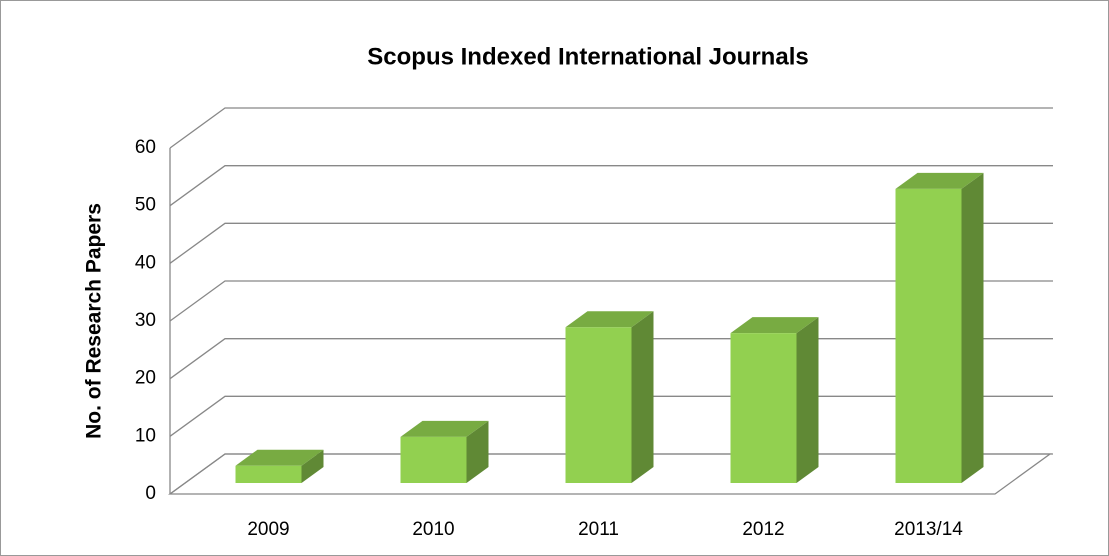 The height and width of the screenshot is (556, 1109). I want to click on y-tick-label: 40, so click(145, 262).